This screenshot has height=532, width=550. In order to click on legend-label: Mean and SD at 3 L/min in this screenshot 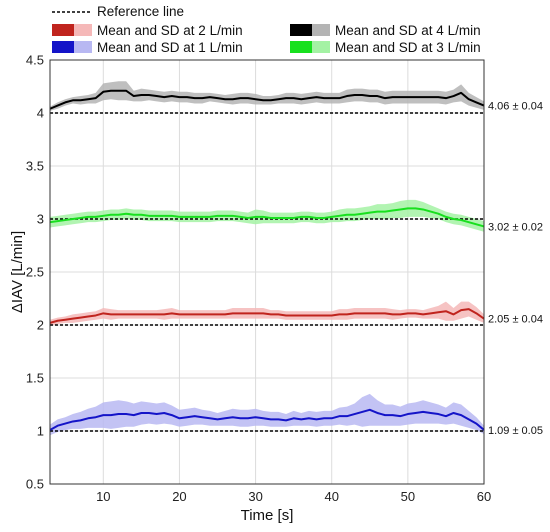, I will do `click(408, 47)`.